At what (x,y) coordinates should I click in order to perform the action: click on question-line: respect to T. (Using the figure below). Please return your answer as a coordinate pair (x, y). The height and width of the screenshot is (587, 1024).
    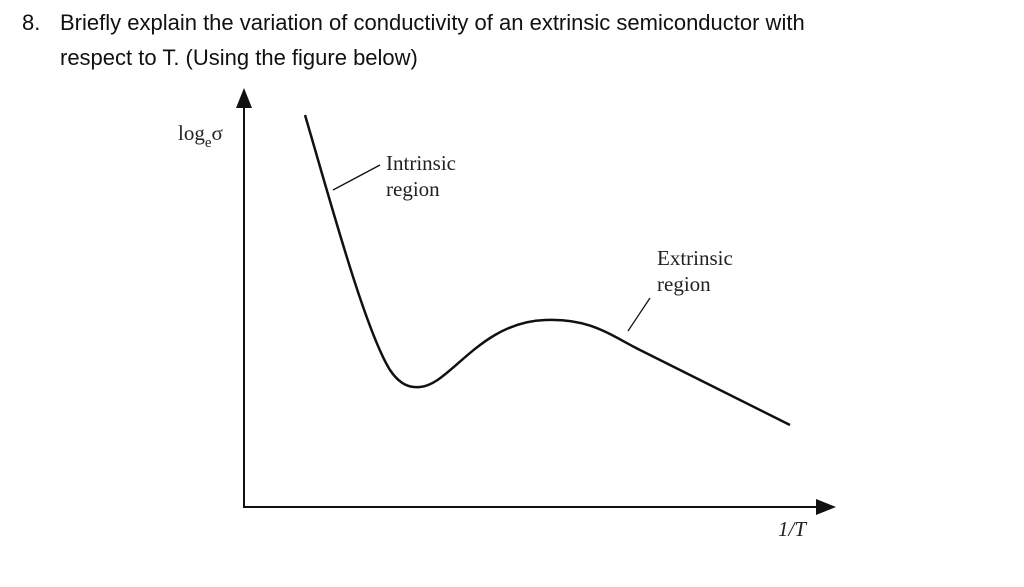
    Looking at the image, I should click on (239, 57).